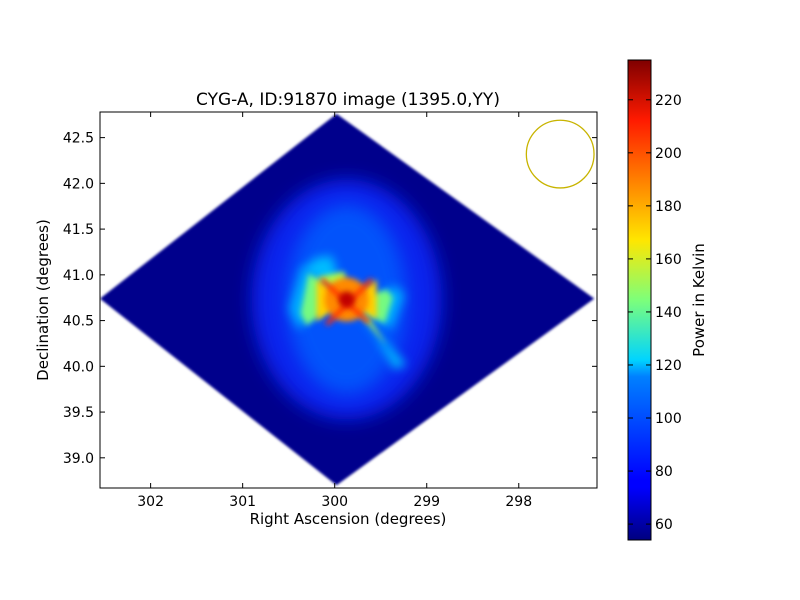 This screenshot has width=800, height=600. Describe the element at coordinates (78, 139) in the screenshot. I see `y-tick-label: 42.5` at that location.